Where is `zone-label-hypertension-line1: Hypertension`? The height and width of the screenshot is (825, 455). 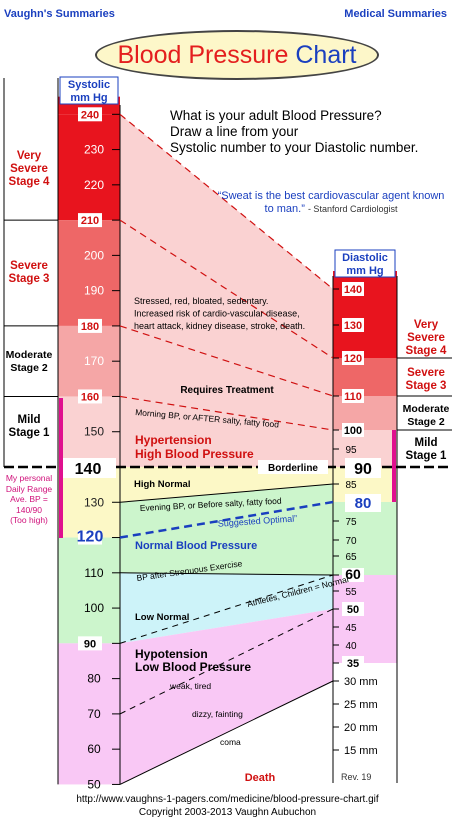
zone-label-hypertension-line1: Hypertension is located at coordinates (173, 440).